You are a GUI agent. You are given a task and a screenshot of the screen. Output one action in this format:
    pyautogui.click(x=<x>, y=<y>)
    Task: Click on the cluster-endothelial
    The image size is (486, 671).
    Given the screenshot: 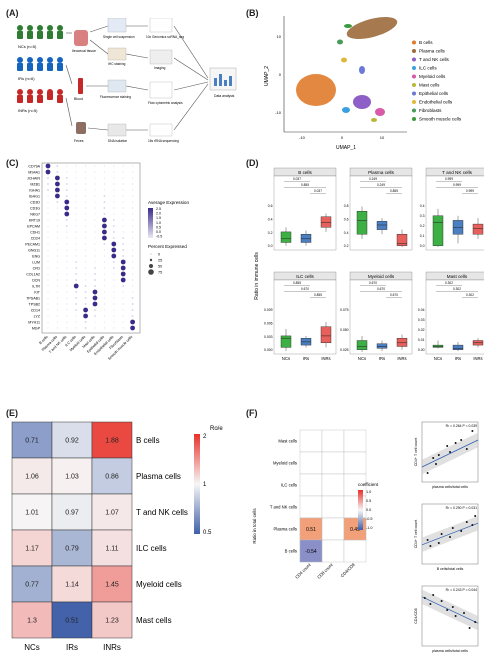 What is the action you would take?
    pyautogui.click(x=344, y=60)
    